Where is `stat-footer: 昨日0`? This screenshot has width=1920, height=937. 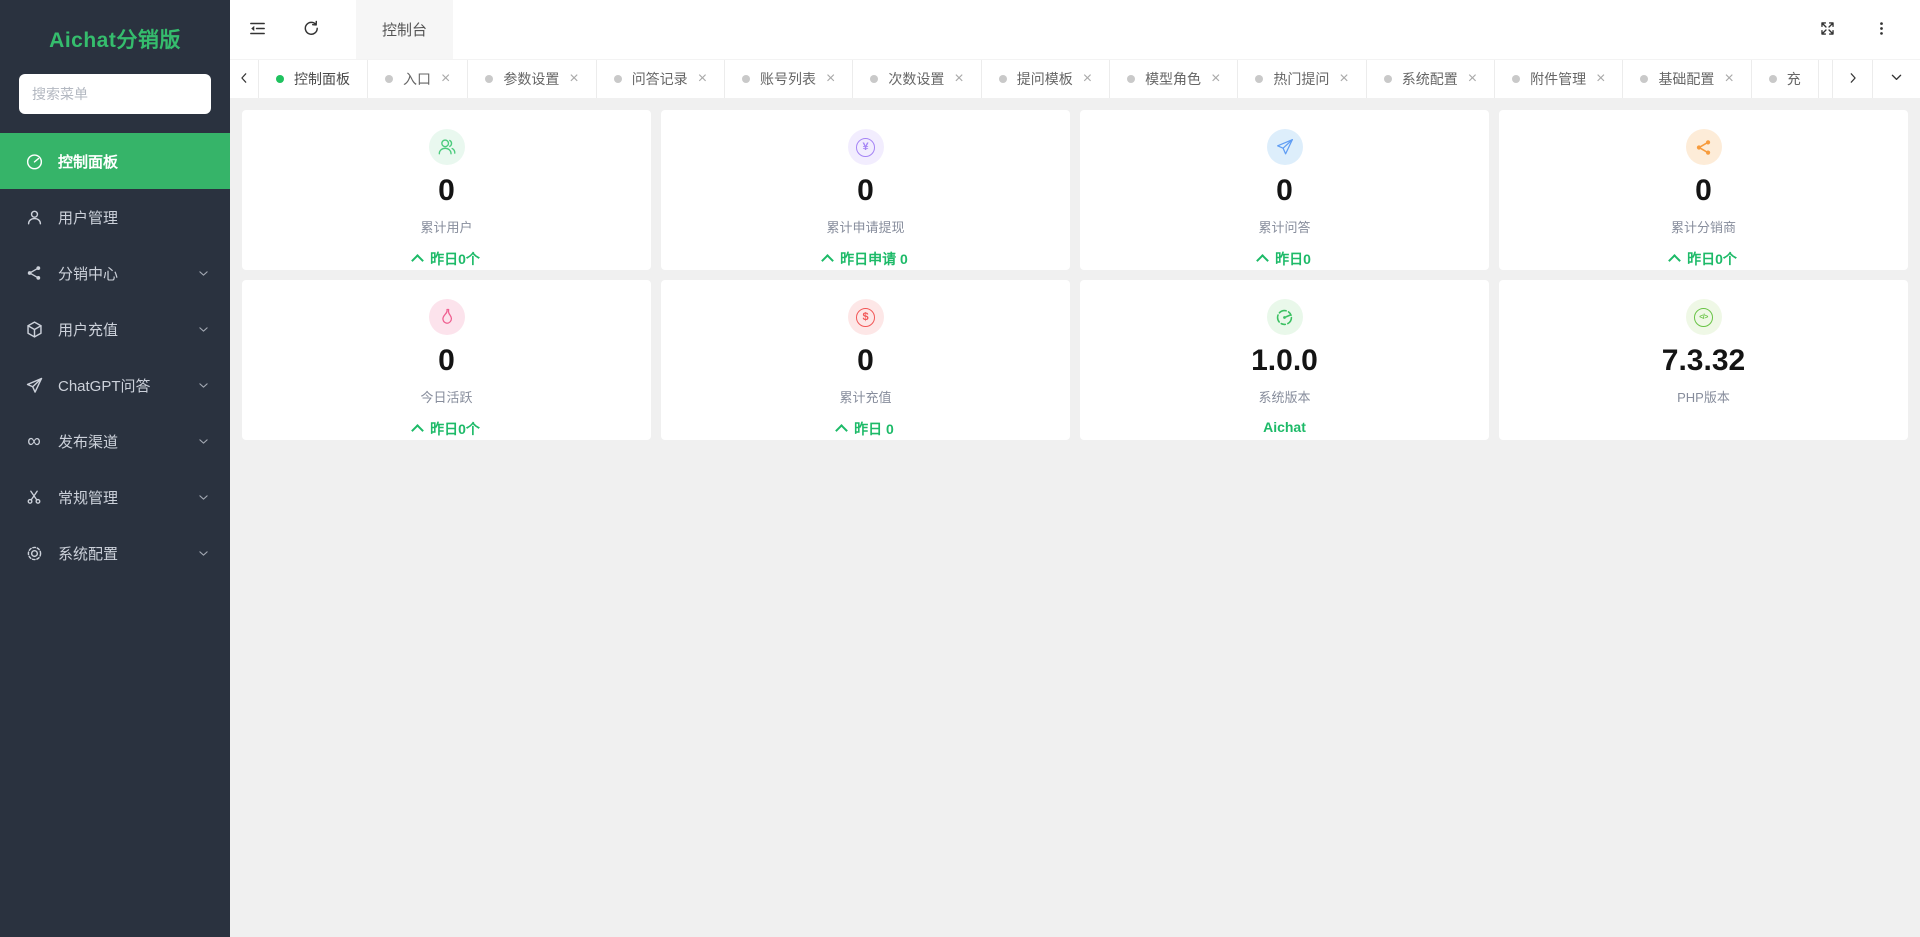
stat-footer: 昨日0 is located at coordinates (1283, 259).